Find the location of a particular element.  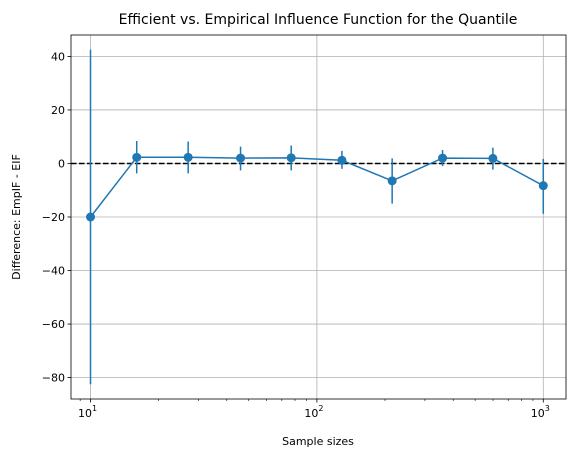

x-tick-label: 10³ is located at coordinates (540, 412).